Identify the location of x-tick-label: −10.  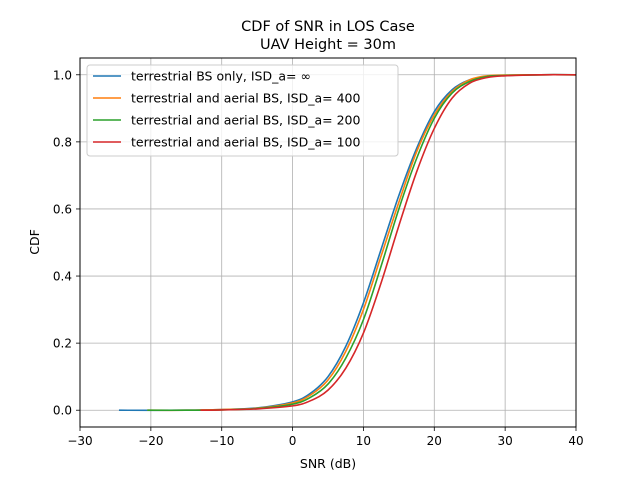
(221, 441).